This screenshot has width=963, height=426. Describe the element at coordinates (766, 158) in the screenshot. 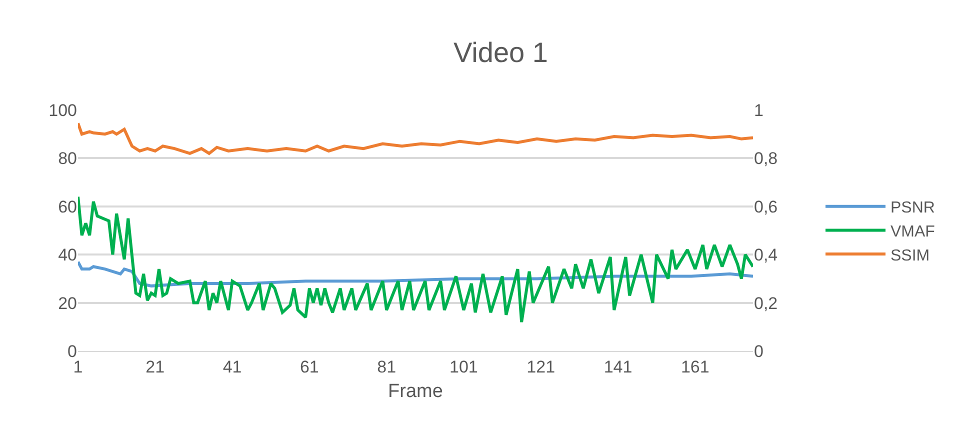

I see `y2-tick-label: 0,8` at that location.